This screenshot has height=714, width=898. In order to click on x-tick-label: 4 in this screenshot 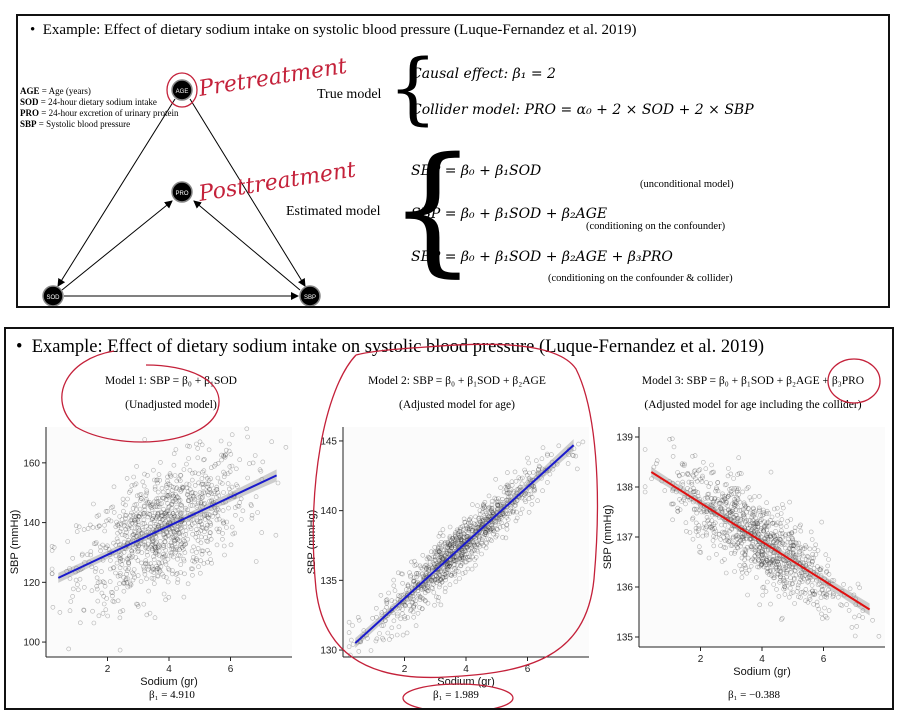, I will do `click(169, 669)`.